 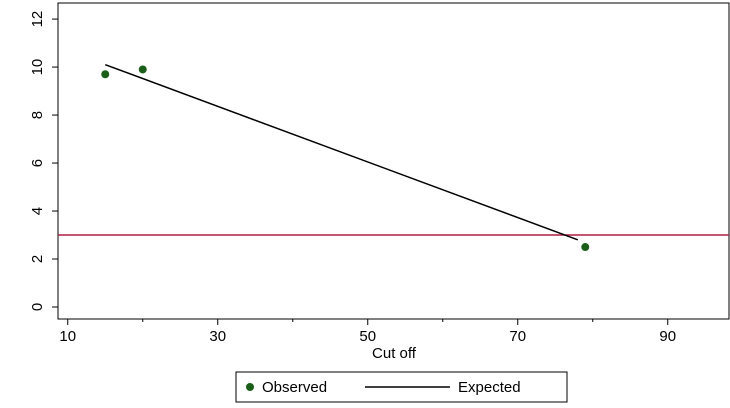 What do you see at coordinates (37, 67) in the screenshot?
I see `y-tick-label: 10` at bounding box center [37, 67].